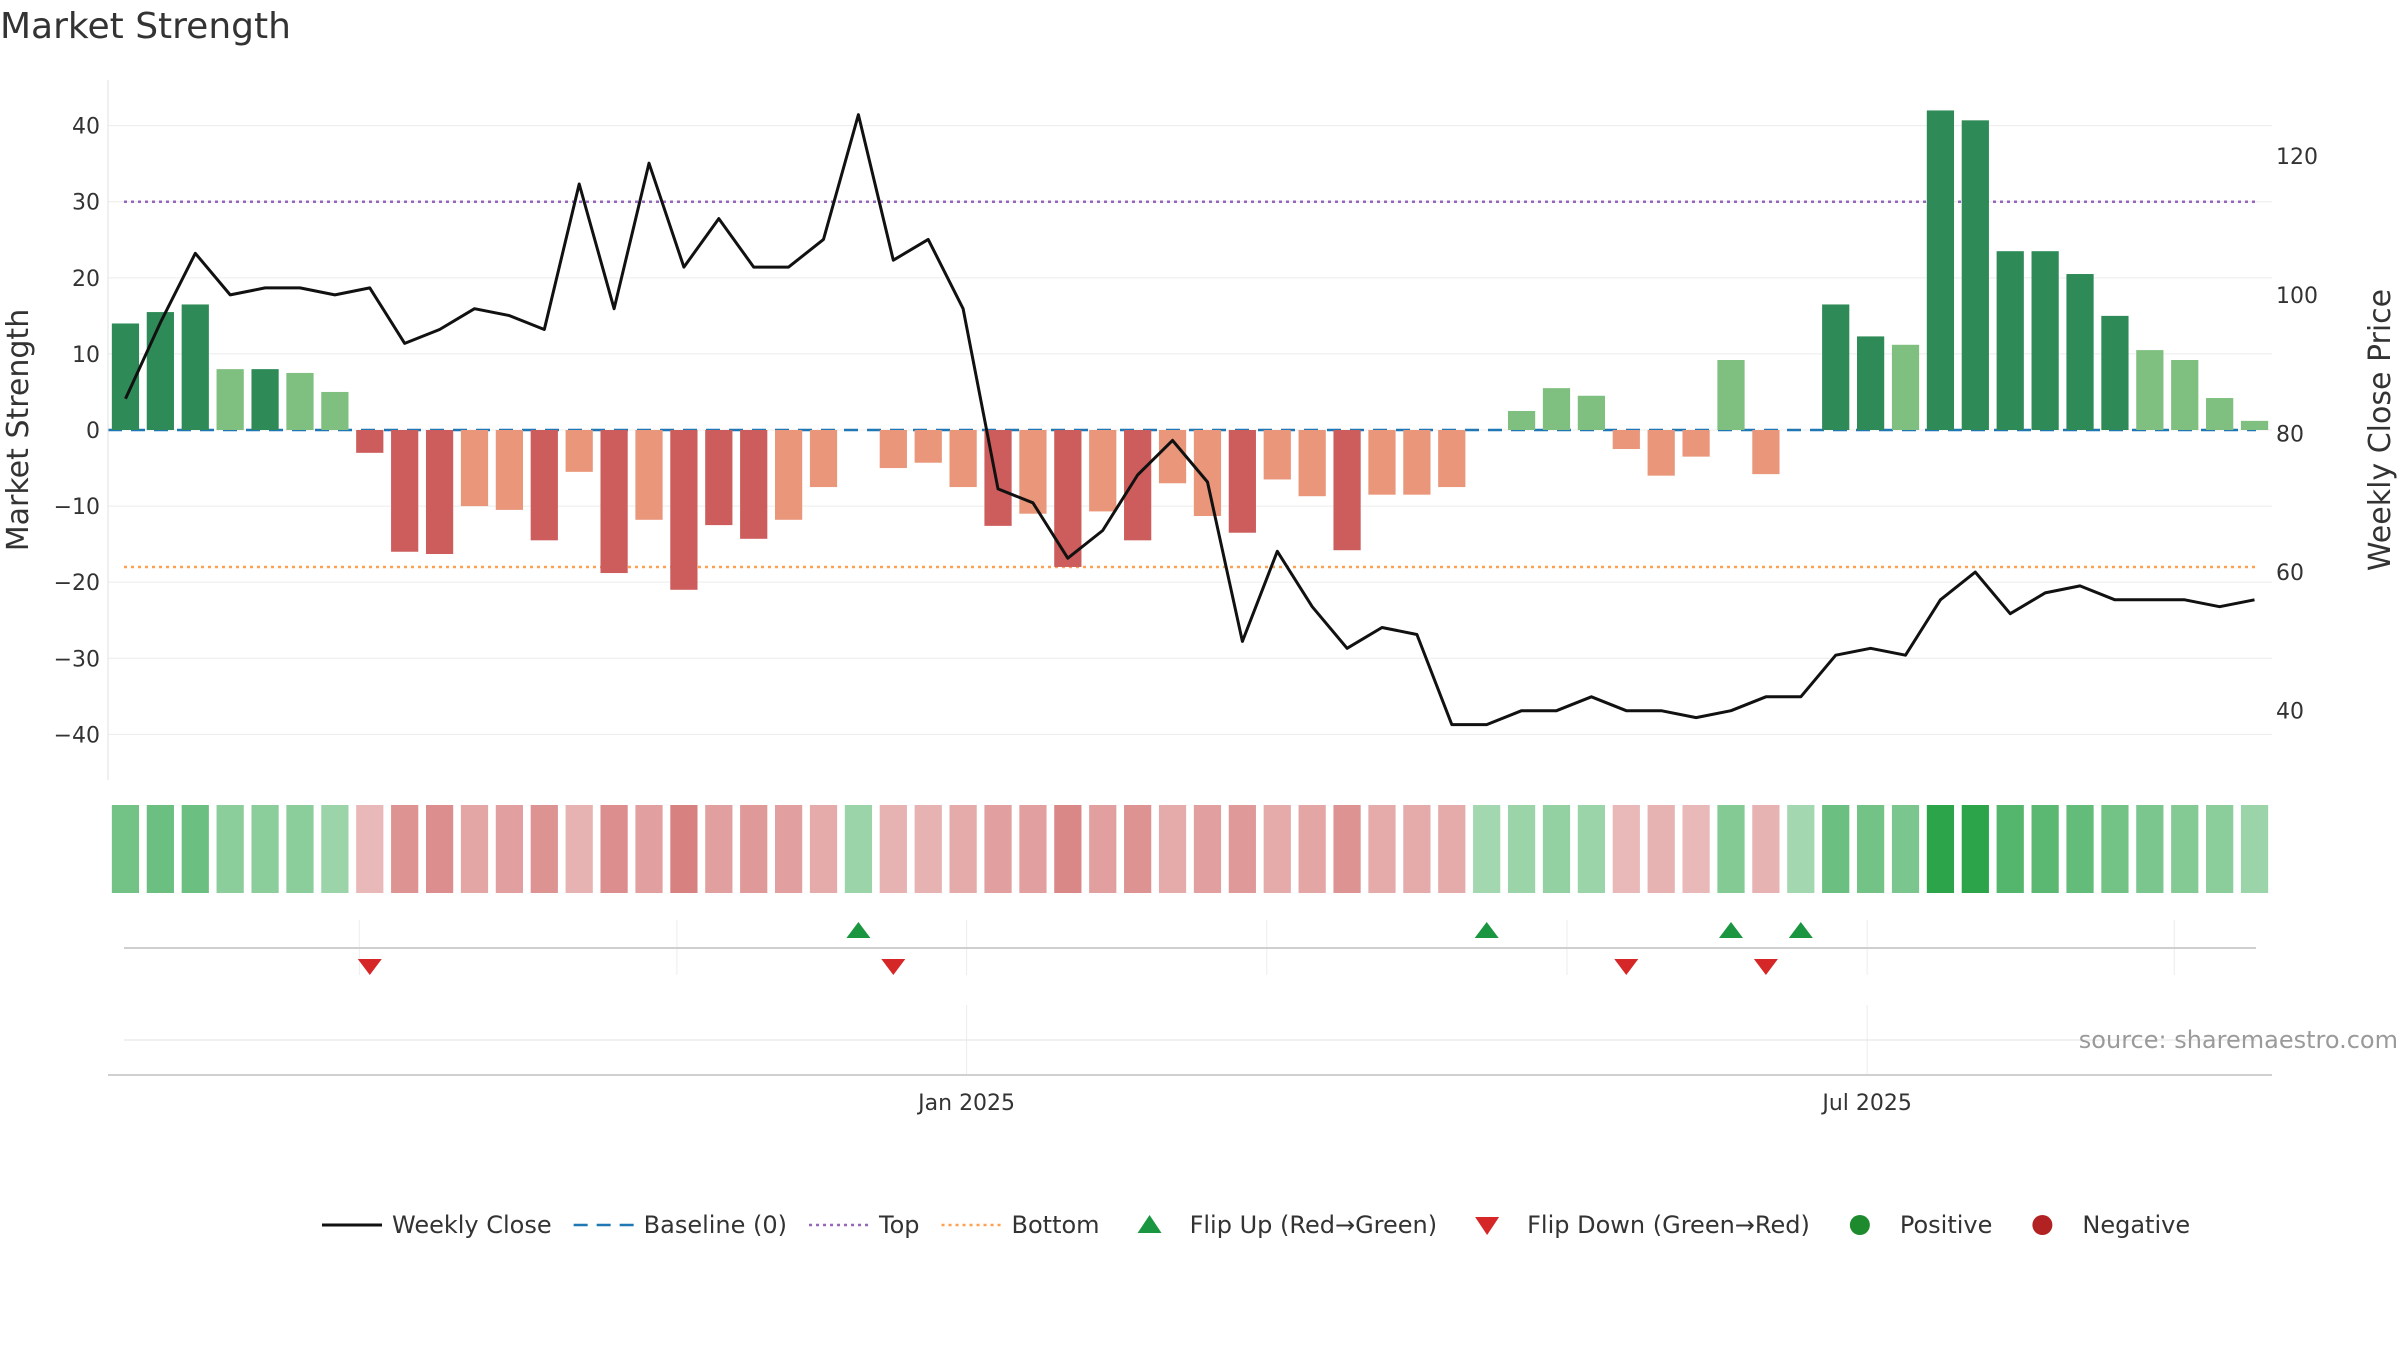 The image size is (2400, 1350). What do you see at coordinates (2042, 1225) in the screenshot?
I see `legend-swatch-dot` at bounding box center [2042, 1225].